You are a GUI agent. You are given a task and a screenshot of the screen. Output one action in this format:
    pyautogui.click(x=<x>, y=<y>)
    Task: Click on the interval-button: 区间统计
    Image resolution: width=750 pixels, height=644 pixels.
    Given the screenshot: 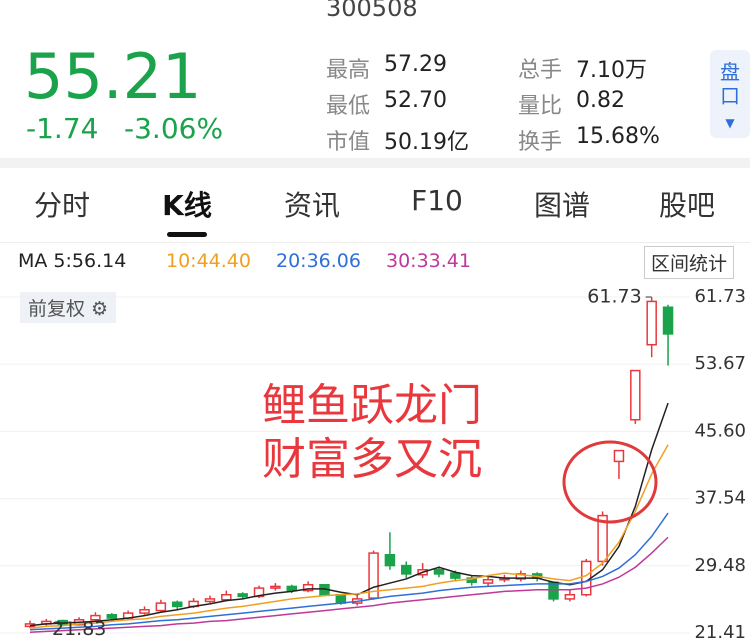 What is the action you would take?
    pyautogui.click(x=689, y=262)
    